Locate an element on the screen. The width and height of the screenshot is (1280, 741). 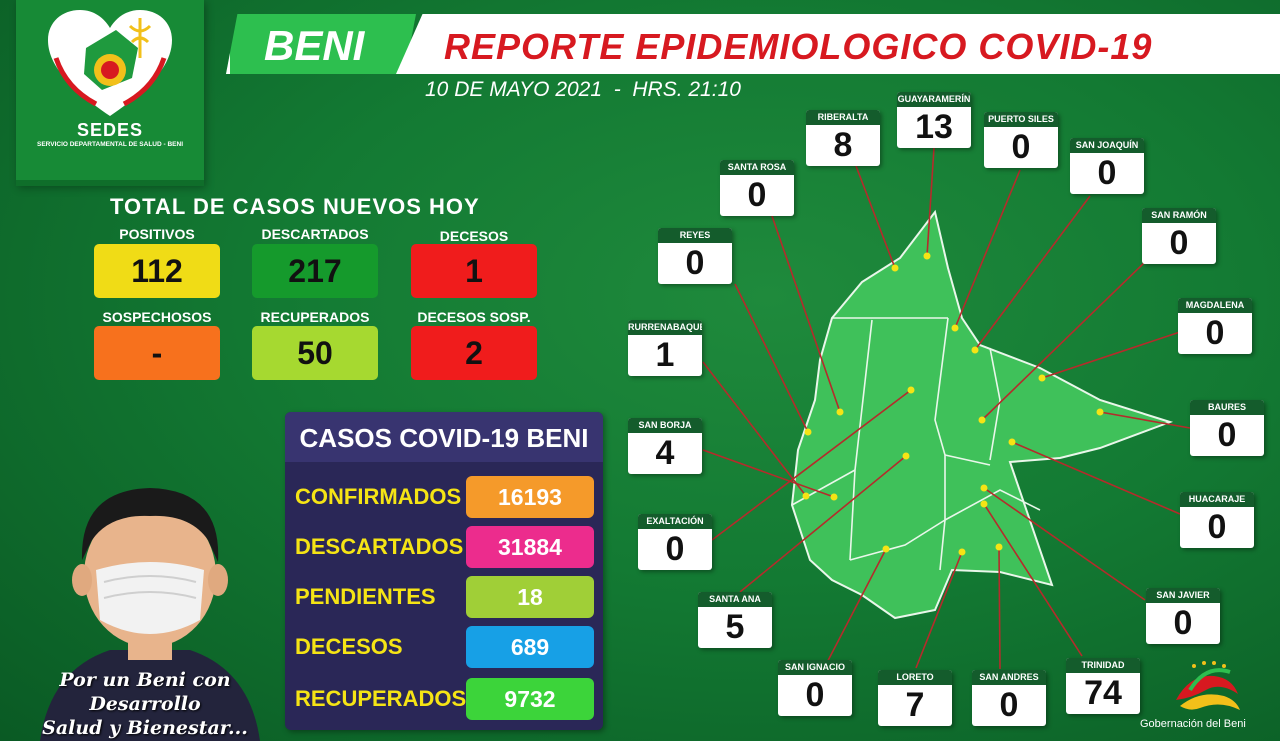
municipality-san-borja: SAN BORJA 4 is located at coordinates (665, 446).